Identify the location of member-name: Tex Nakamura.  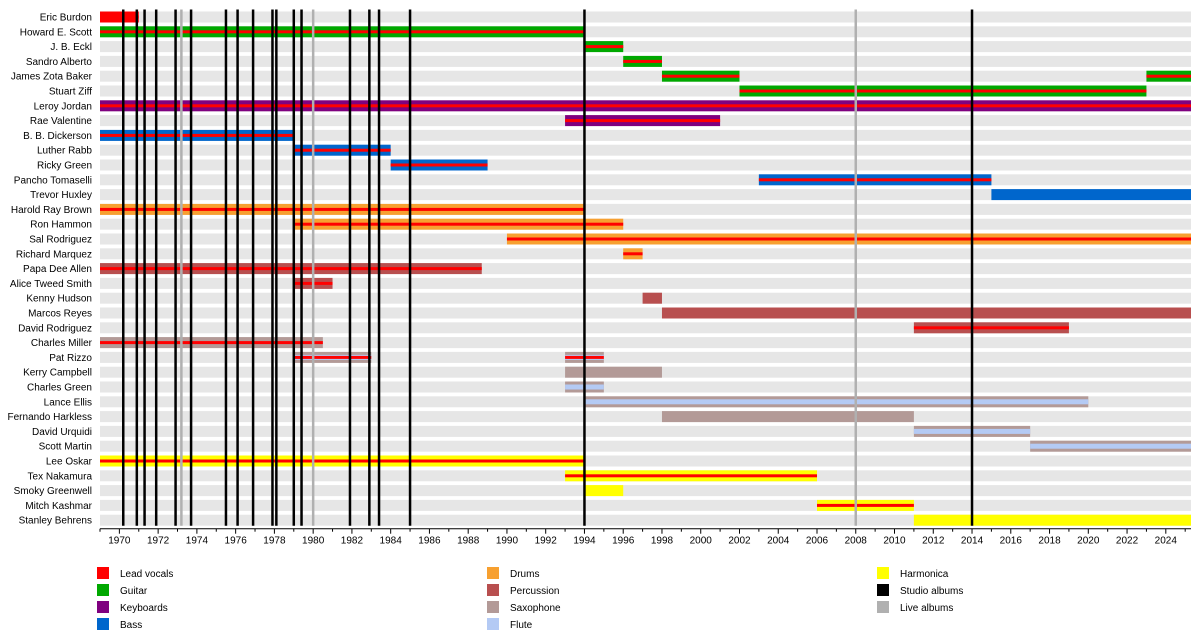
(60, 476).